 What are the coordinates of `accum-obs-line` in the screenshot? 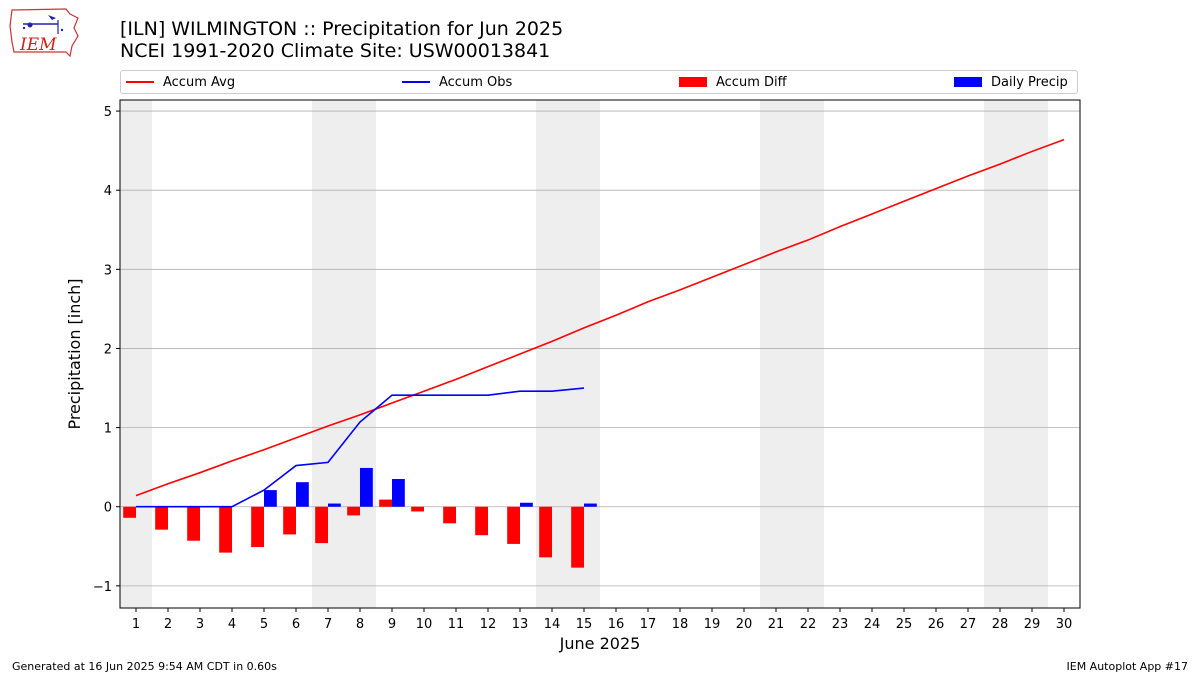 It's located at (360, 447).